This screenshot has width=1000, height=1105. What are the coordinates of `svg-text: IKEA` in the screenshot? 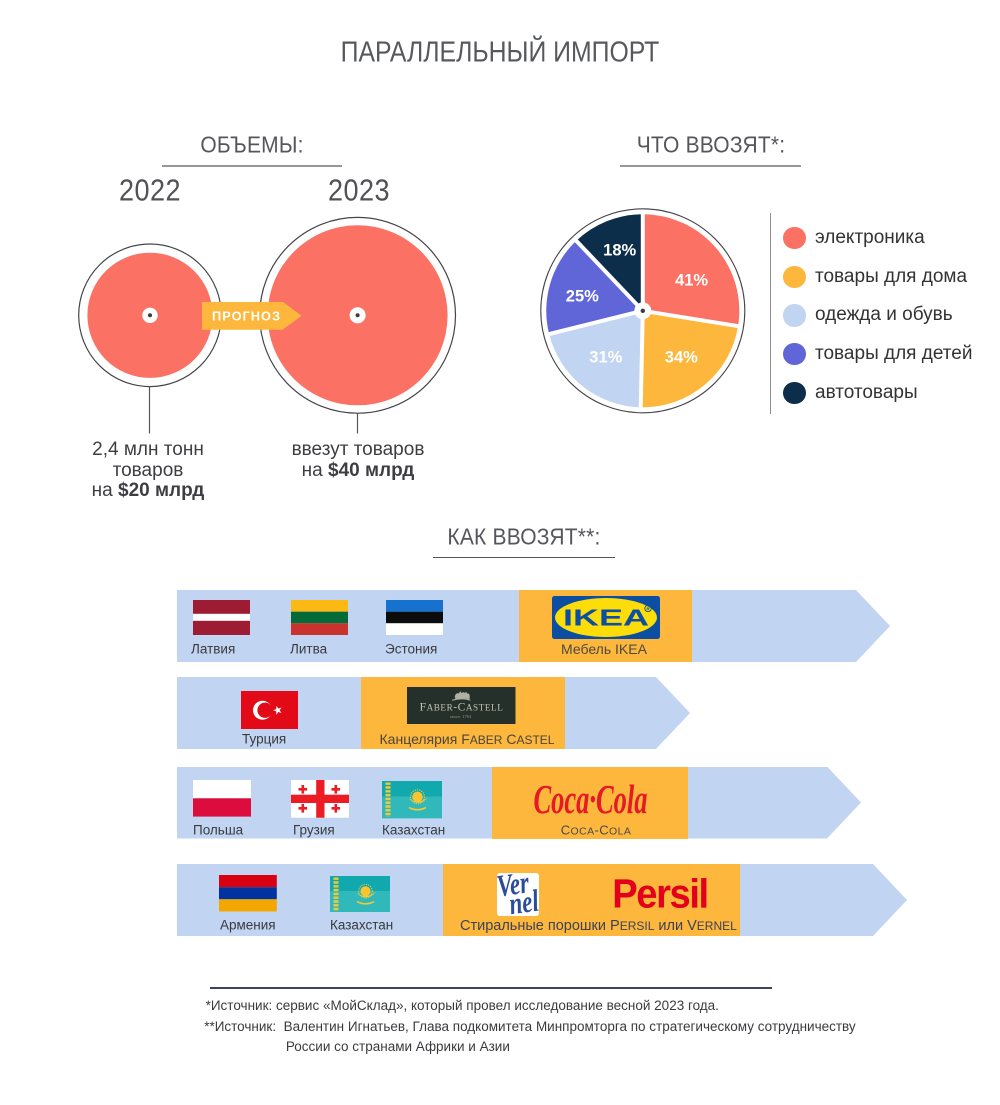 It's located at (606, 617).